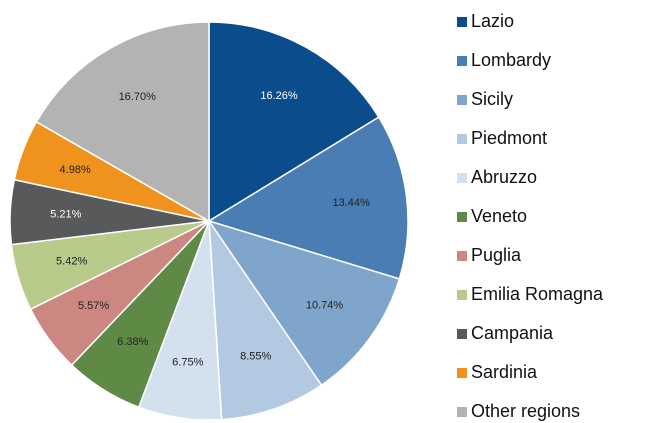 The image size is (671, 423). Describe the element at coordinates (138, 97) in the screenshot. I see `data-label: 16.70%` at that location.